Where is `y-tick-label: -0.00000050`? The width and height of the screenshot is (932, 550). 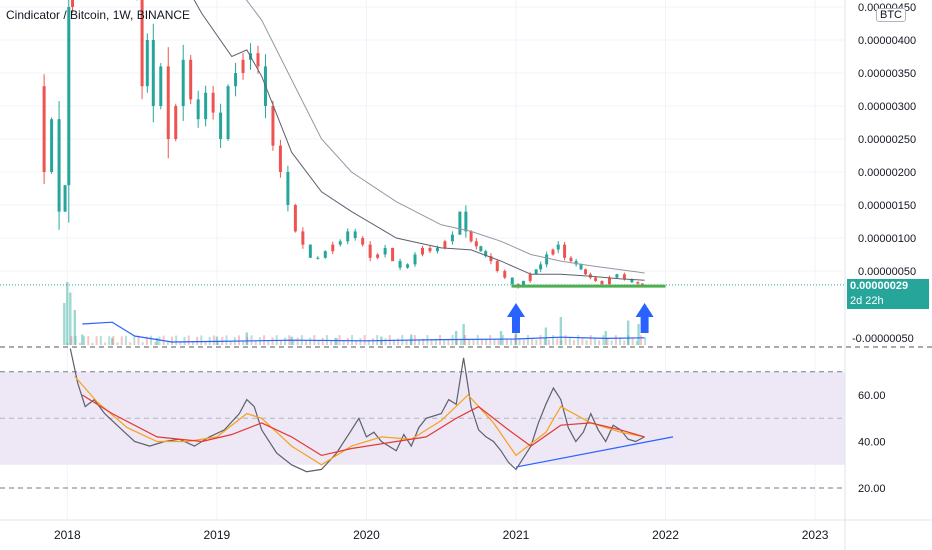 y-tick-label: -0.00000050 is located at coordinates (883, 339).